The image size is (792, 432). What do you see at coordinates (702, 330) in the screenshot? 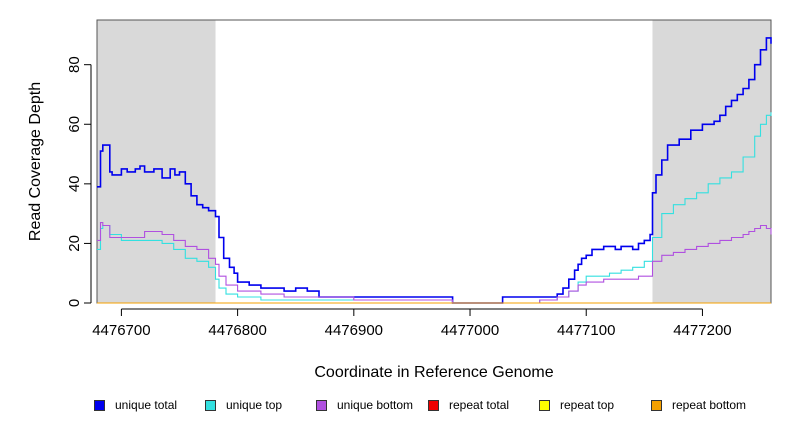
I see `x-tick-label: 4477200` at bounding box center [702, 330].